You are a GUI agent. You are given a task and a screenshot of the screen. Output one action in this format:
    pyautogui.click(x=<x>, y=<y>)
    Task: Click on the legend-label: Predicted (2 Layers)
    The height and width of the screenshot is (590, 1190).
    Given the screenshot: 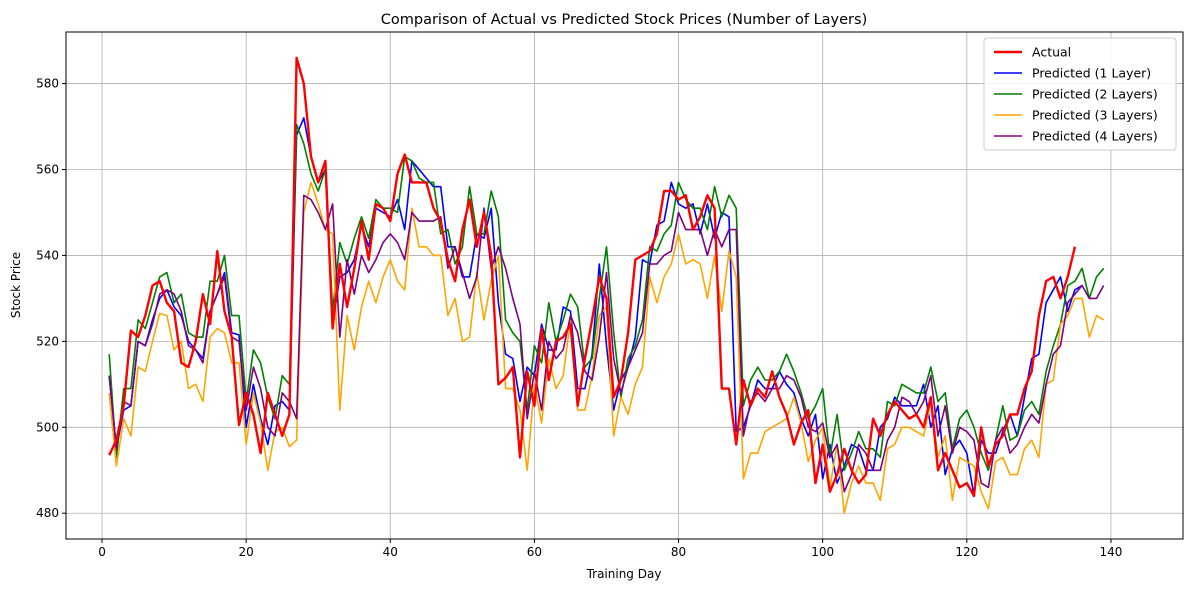 What is the action you would take?
    pyautogui.click(x=1095, y=94)
    